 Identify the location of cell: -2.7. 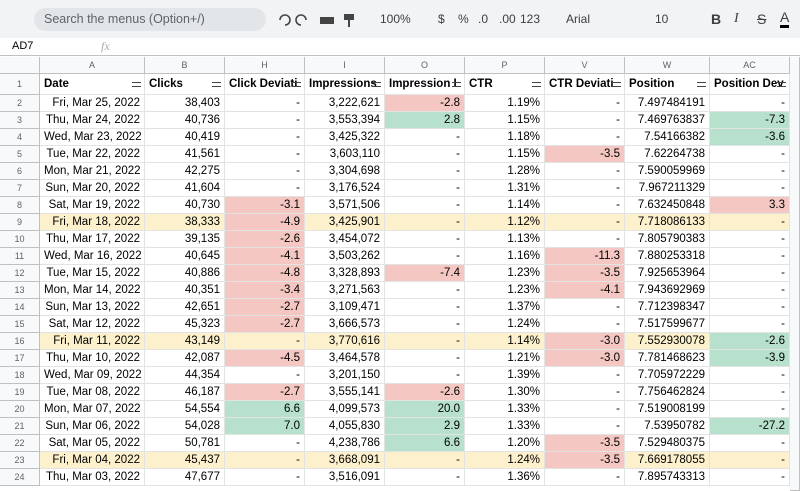
(265, 392).